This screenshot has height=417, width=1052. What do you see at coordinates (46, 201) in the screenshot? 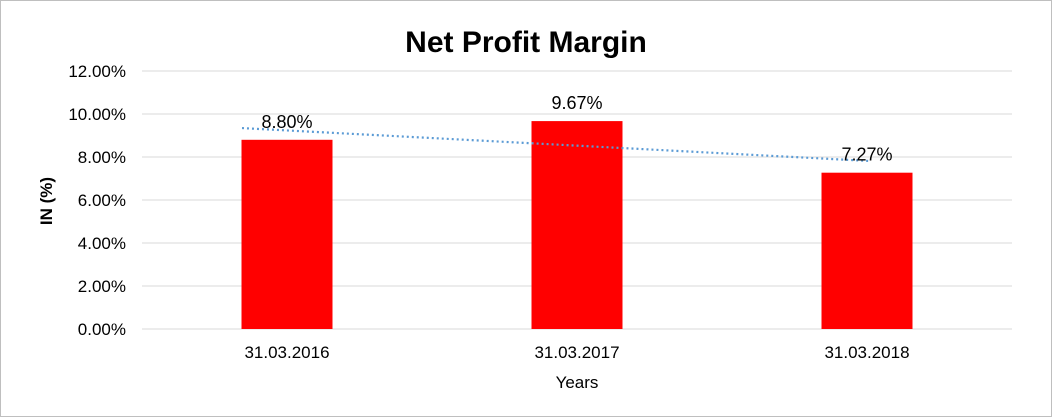
I see `y-axis-title: IN (%)` at bounding box center [46, 201].